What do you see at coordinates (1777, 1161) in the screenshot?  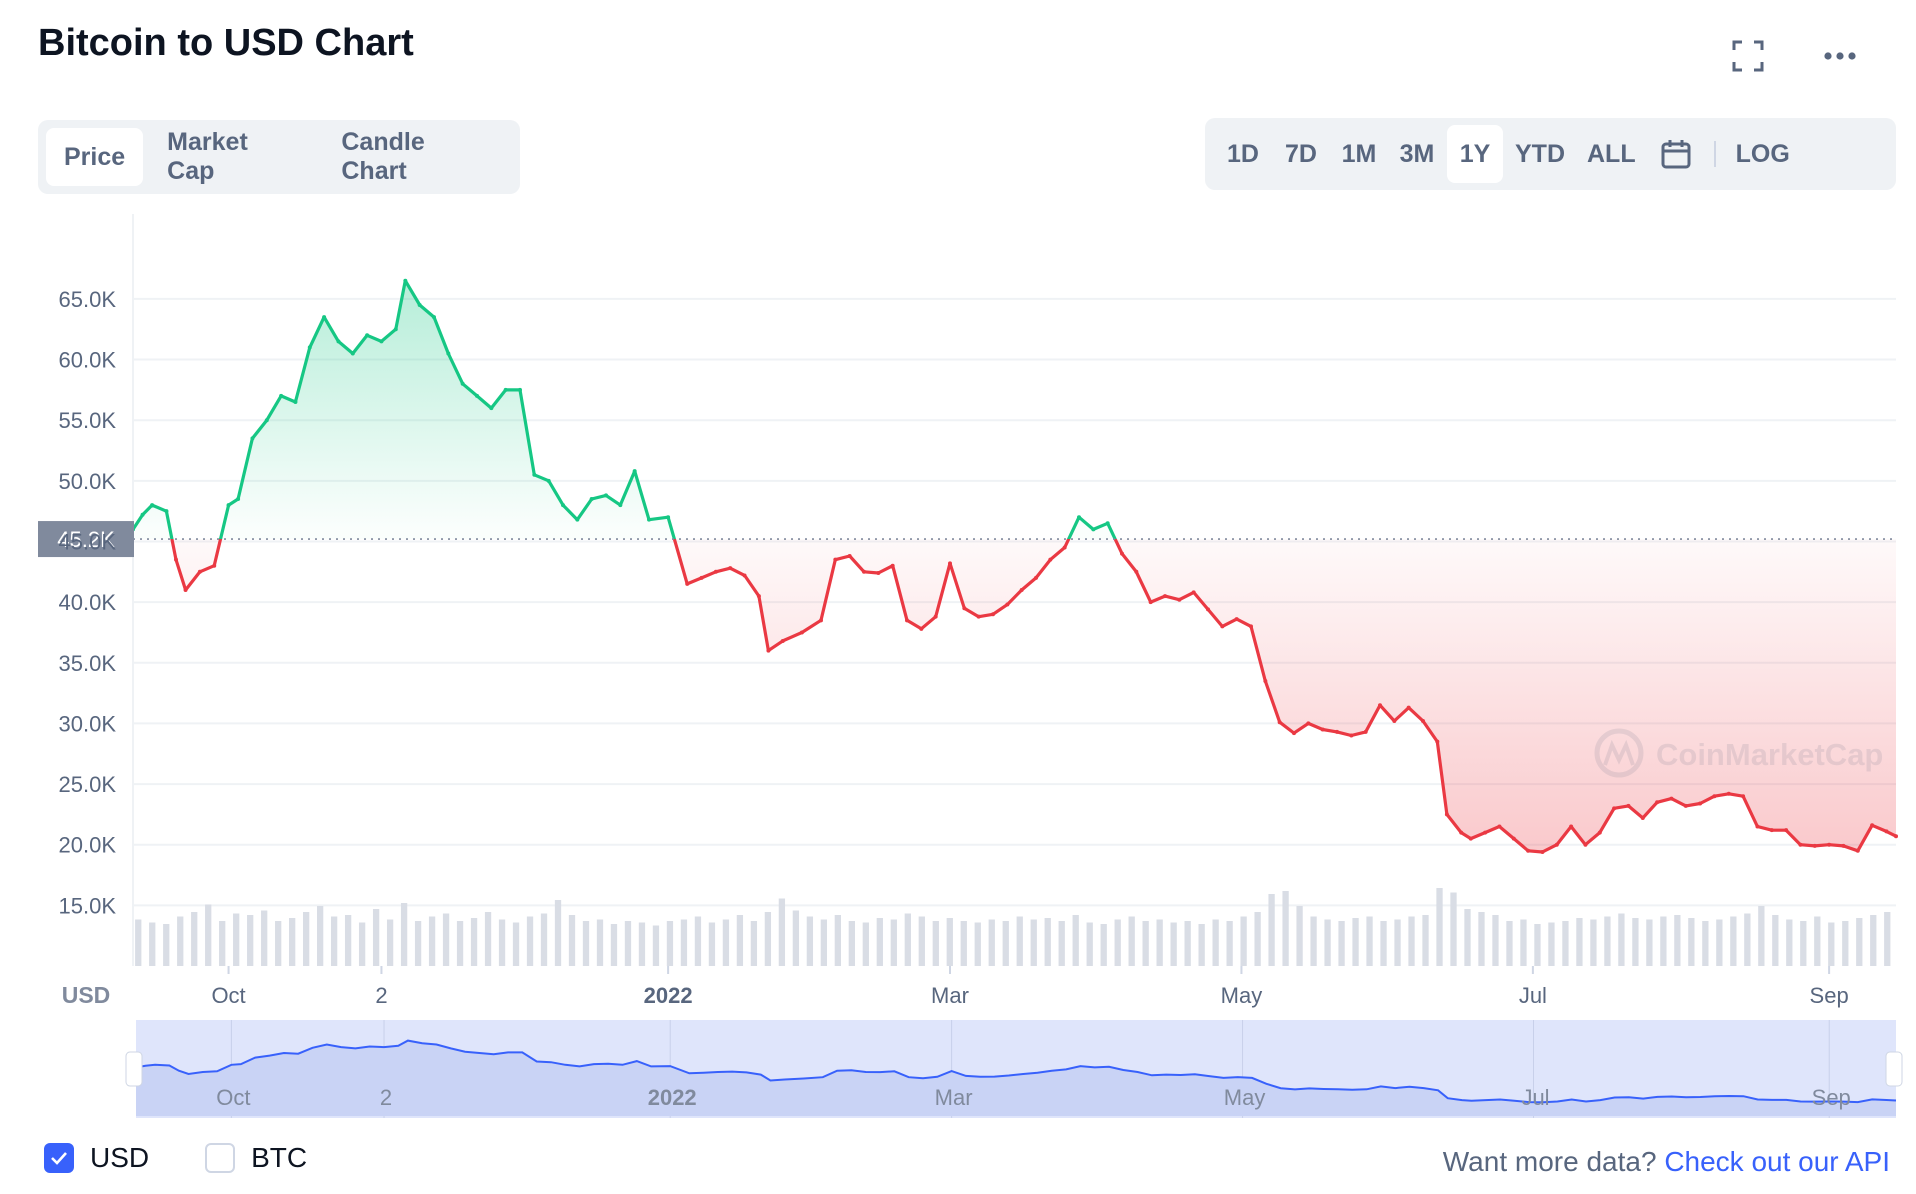 I see `api-link: Check out our API` at bounding box center [1777, 1161].